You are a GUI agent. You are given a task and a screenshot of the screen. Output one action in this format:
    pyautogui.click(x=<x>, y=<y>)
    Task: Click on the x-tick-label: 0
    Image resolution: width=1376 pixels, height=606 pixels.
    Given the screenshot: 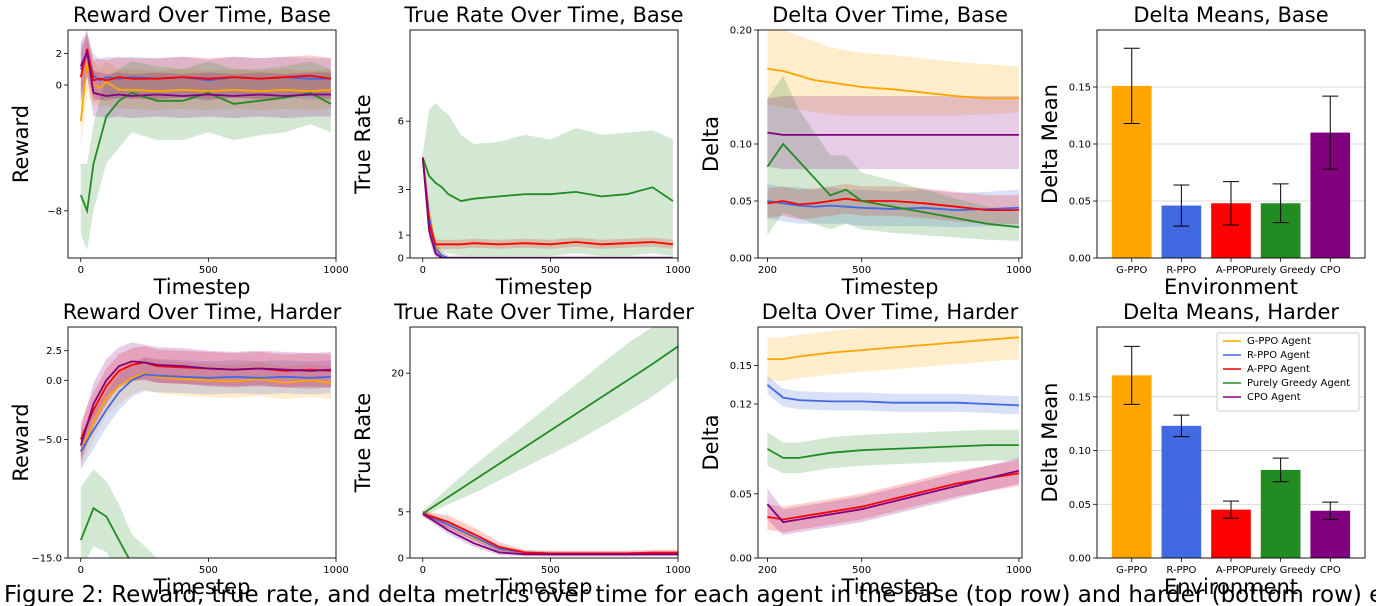 What is the action you would take?
    pyautogui.click(x=423, y=570)
    